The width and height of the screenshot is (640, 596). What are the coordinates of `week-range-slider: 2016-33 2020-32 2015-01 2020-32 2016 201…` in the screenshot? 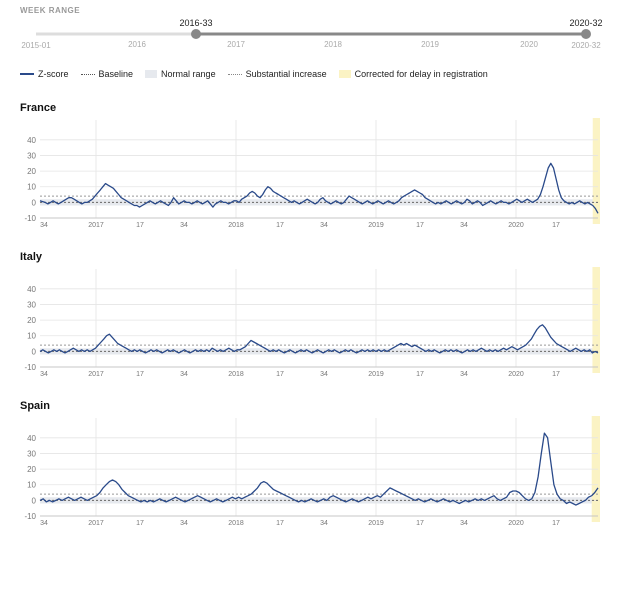 It's located at (320, 28).